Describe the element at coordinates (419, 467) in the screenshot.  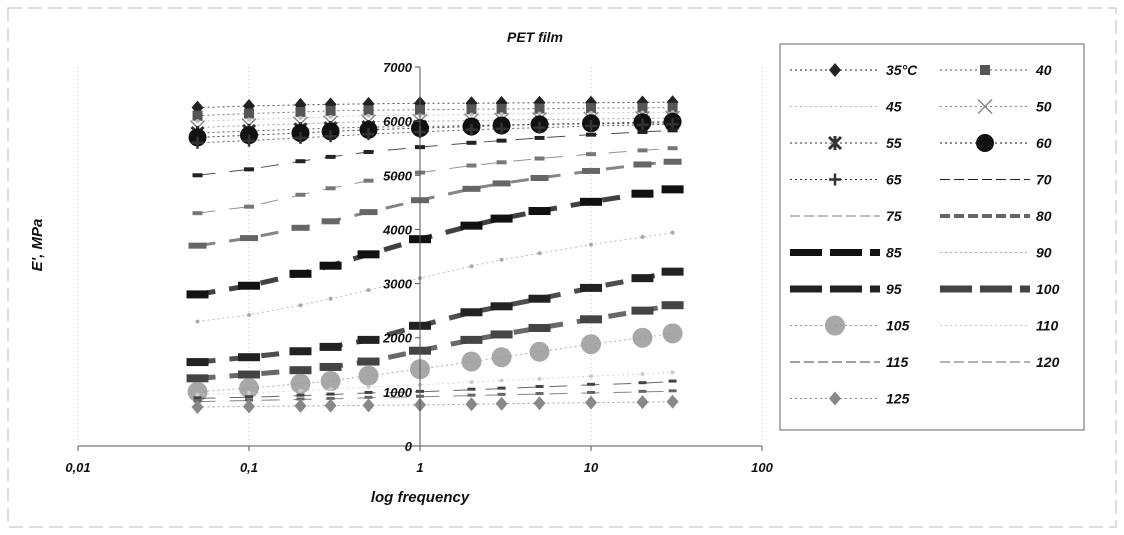
I see `x-tick-label: 1` at that location.